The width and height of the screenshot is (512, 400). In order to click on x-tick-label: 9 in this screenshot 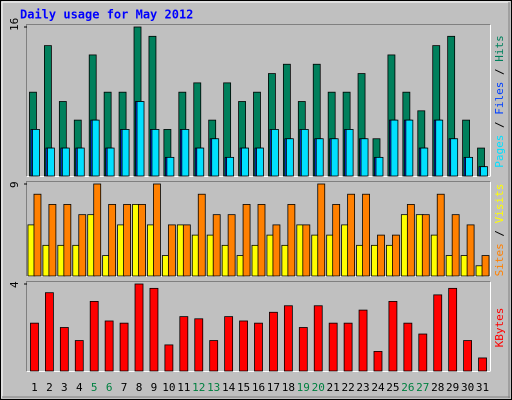, I will do `click(154, 387)`.